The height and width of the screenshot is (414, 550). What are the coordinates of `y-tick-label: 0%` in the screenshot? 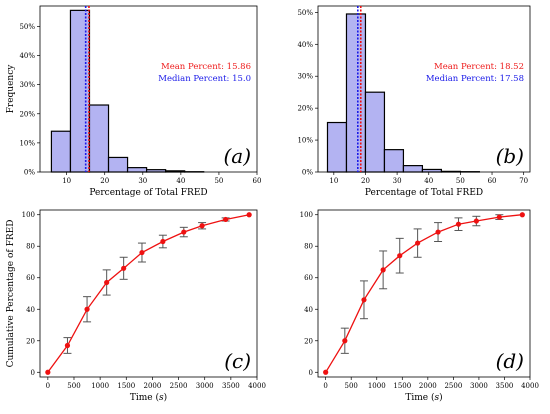 It's located at (29, 173).